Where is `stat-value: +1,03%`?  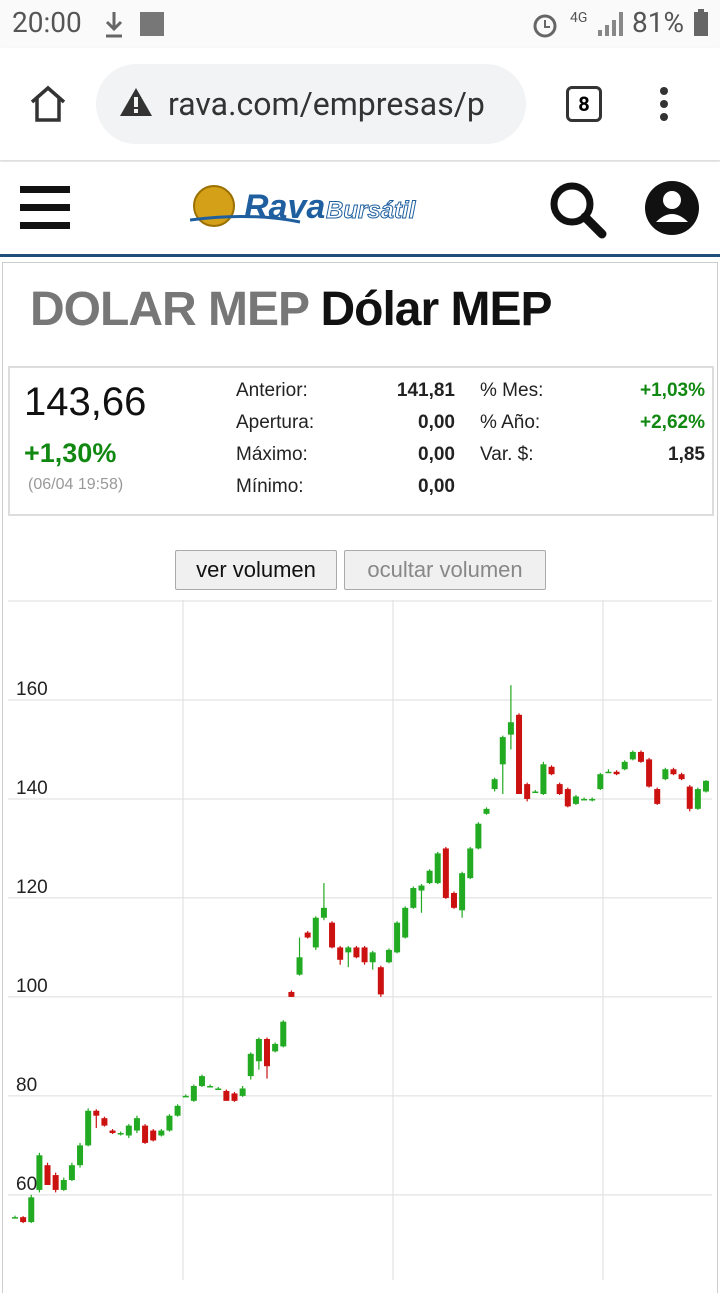 stat-value: +1,03% is located at coordinates (672, 390).